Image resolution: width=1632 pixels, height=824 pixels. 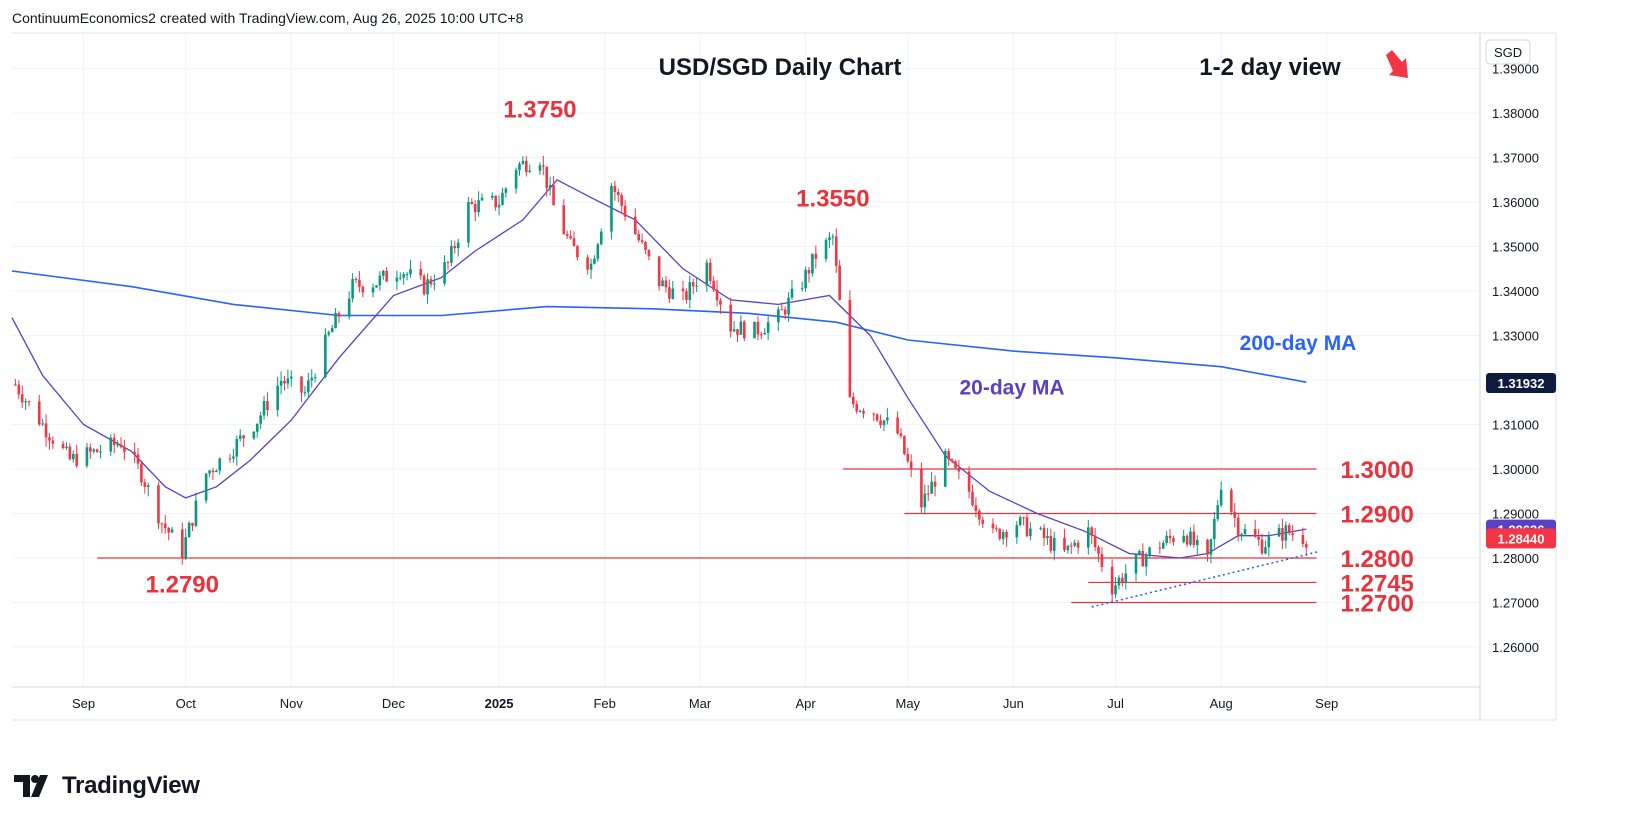 I want to click on ma200-layer, so click(x=659, y=326).